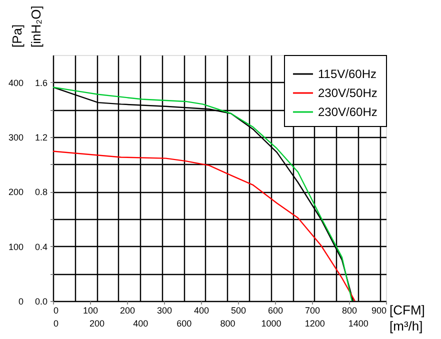 This screenshot has width=441, height=339. What do you see at coordinates (16, 137) in the screenshot?
I see `y-tick-label: 300` at bounding box center [16, 137].